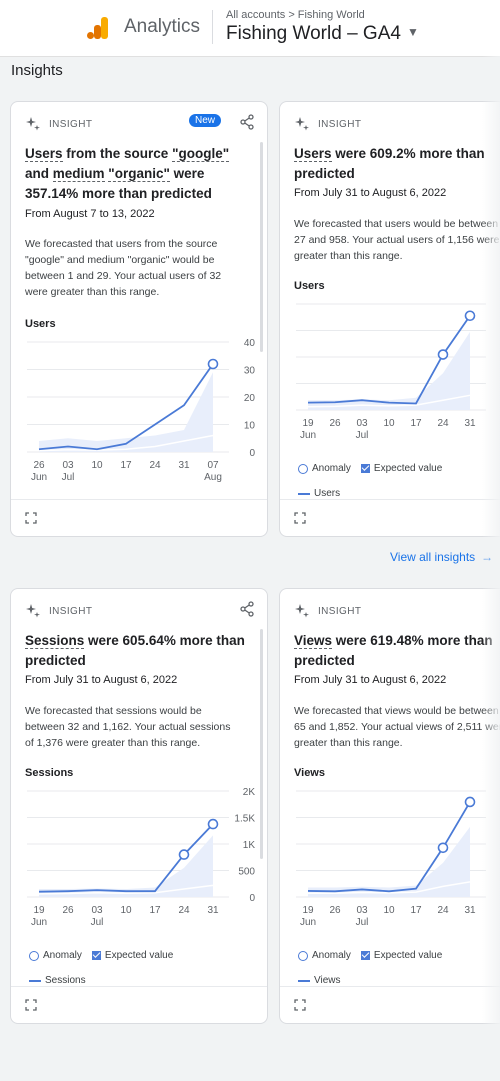 This screenshot has height=1081, width=500. Describe the element at coordinates (139, 174) in the screenshot. I see `title-part: "organic"` at that location.